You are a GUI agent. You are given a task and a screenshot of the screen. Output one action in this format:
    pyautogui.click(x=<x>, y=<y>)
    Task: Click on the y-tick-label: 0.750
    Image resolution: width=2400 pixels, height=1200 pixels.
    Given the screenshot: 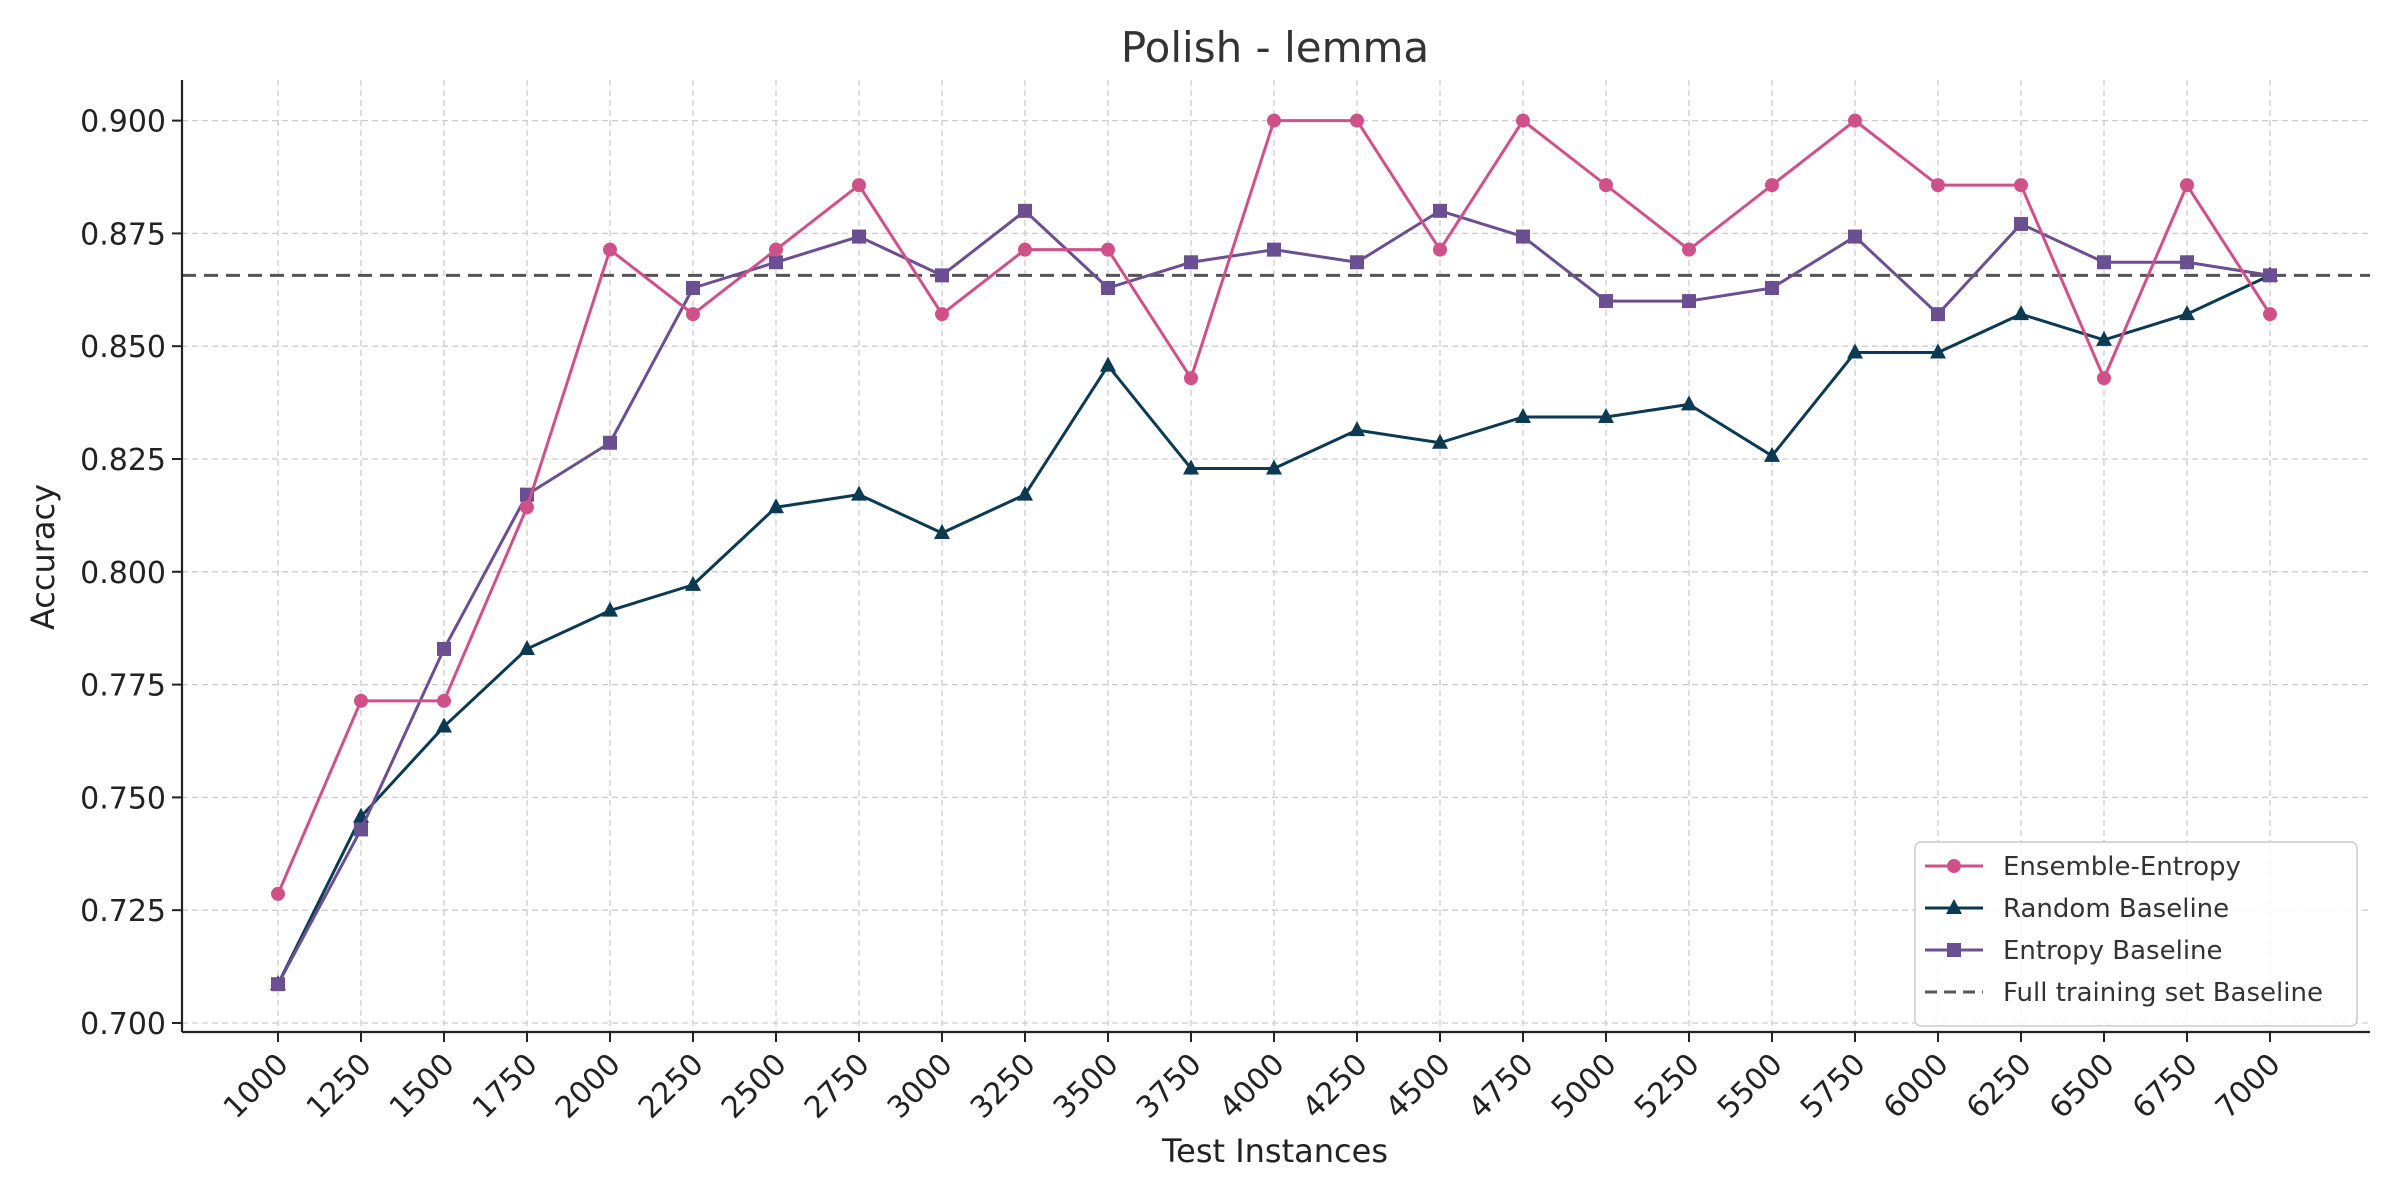 What is the action you would take?
    pyautogui.click(x=123, y=798)
    